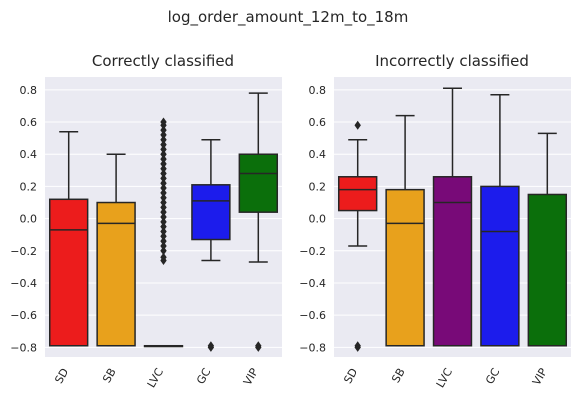  I want to click on figure-suptitle: log_order_amount_12m_to_18m, so click(288, 17).